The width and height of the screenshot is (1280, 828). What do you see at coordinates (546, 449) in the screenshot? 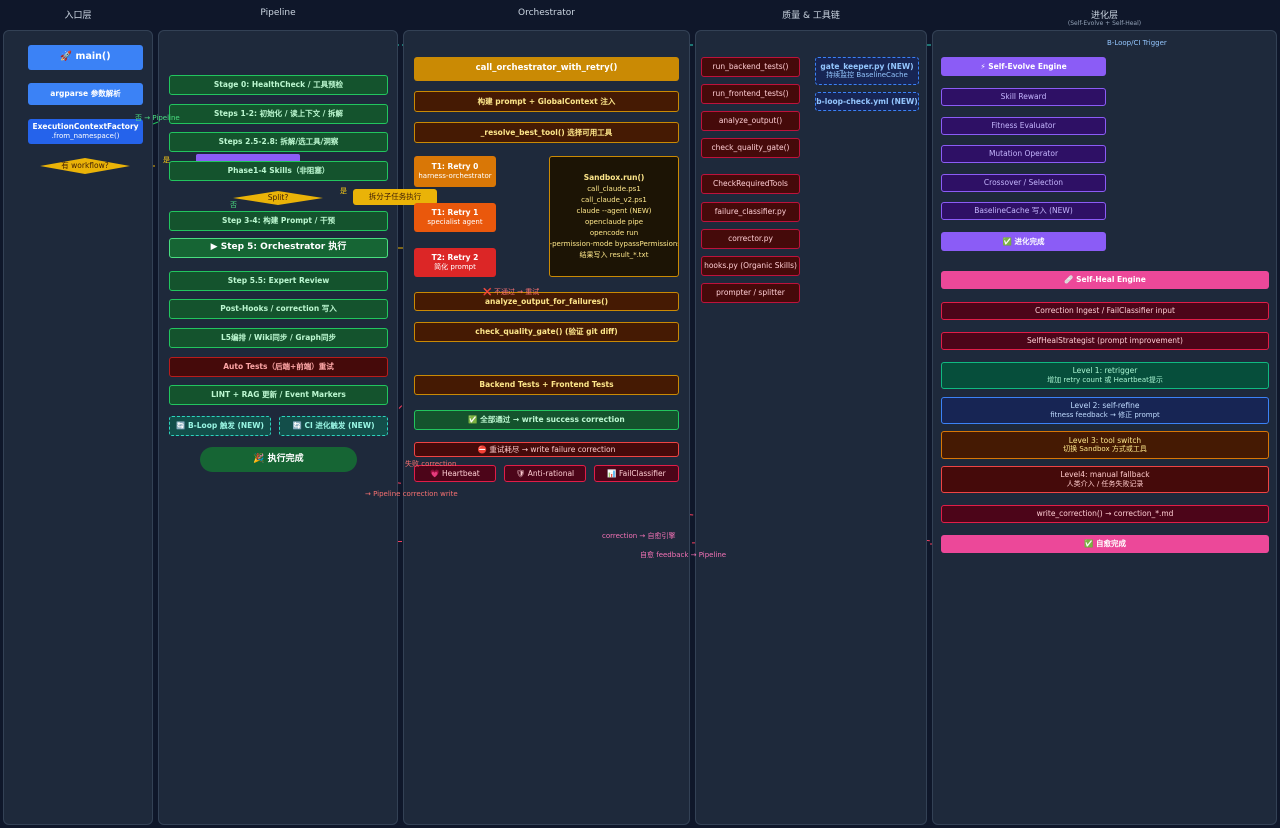
I see `process-node: ⛔ 重试耗尽 → write failure correction` at bounding box center [546, 449].